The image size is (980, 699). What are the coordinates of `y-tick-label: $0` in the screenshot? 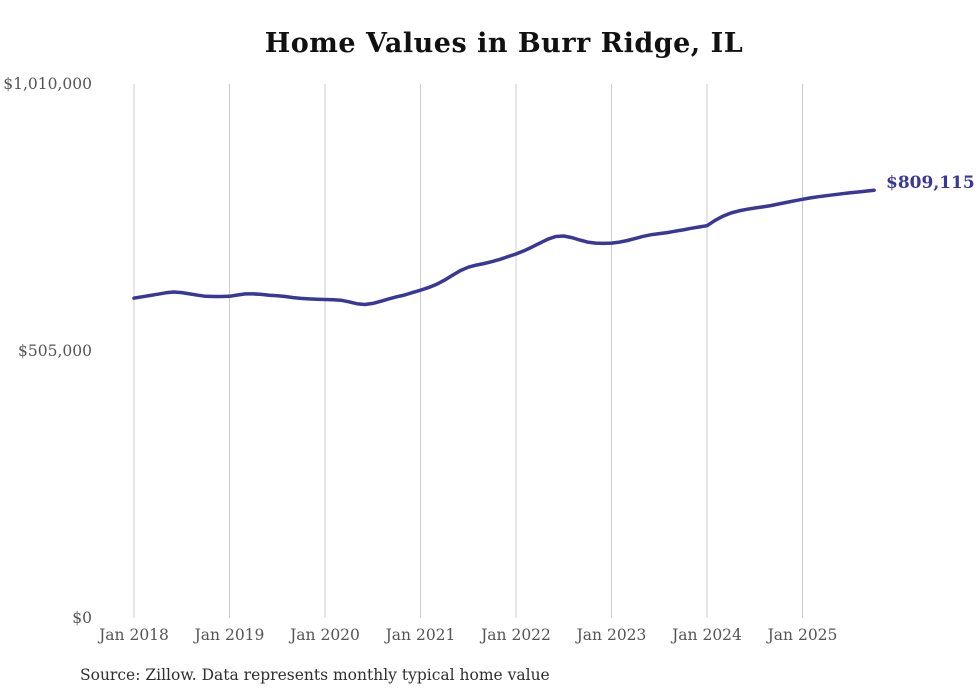 It's located at (82, 618).